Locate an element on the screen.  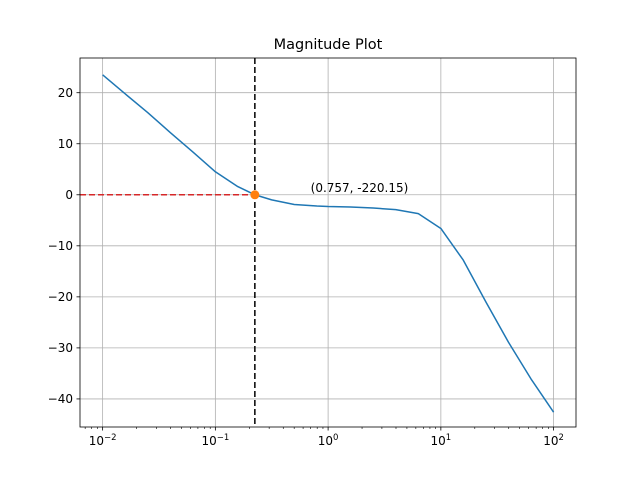
y-tick-label: −10 is located at coordinates (60, 246).